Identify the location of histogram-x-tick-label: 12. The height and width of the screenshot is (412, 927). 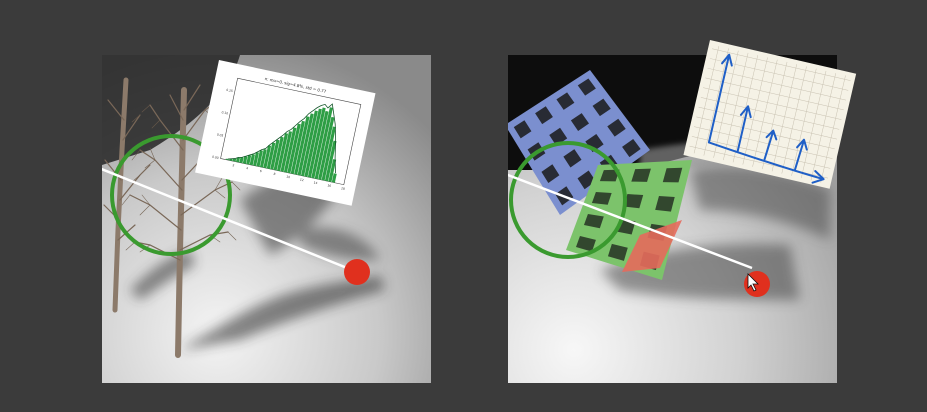
(302, 179).